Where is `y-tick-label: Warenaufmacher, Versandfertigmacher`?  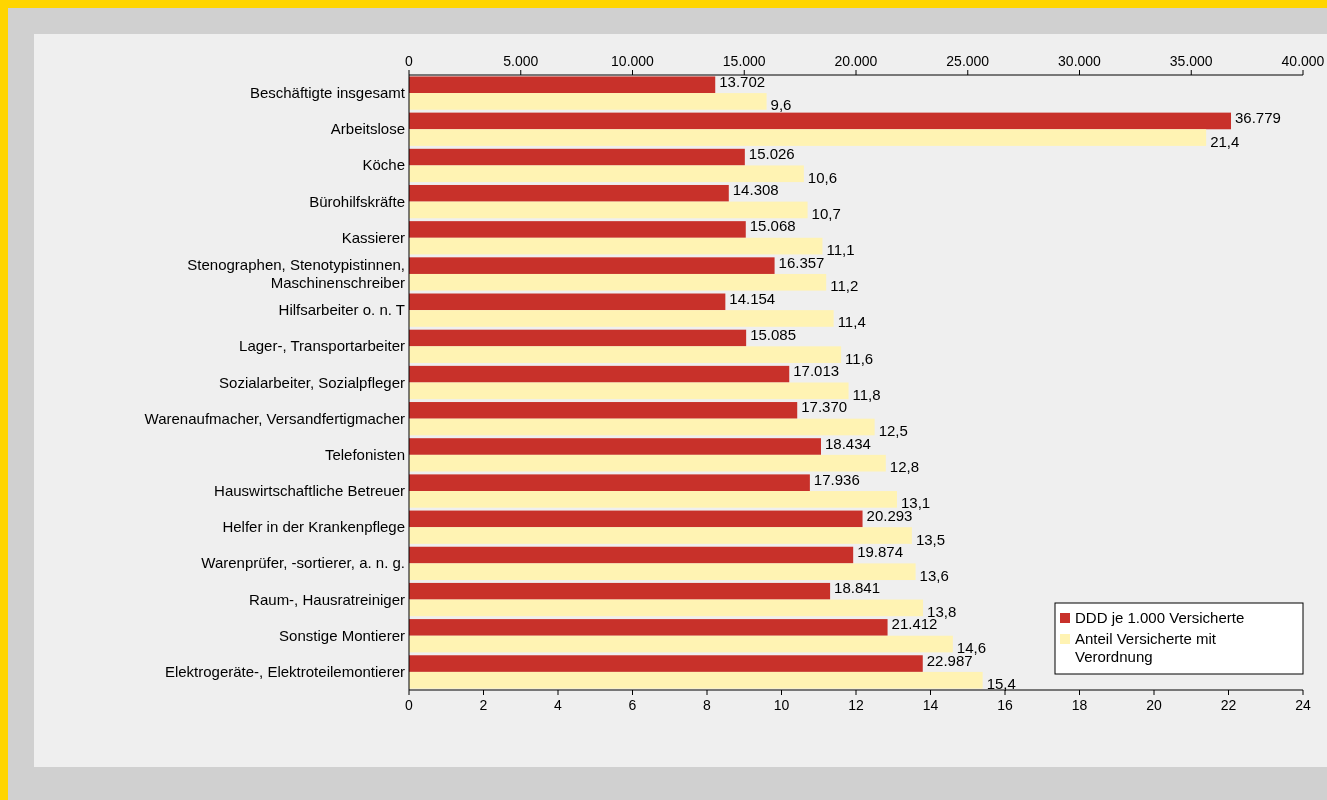
y-tick-label: Warenaufmacher, Versandfertigmacher is located at coordinates (274, 418).